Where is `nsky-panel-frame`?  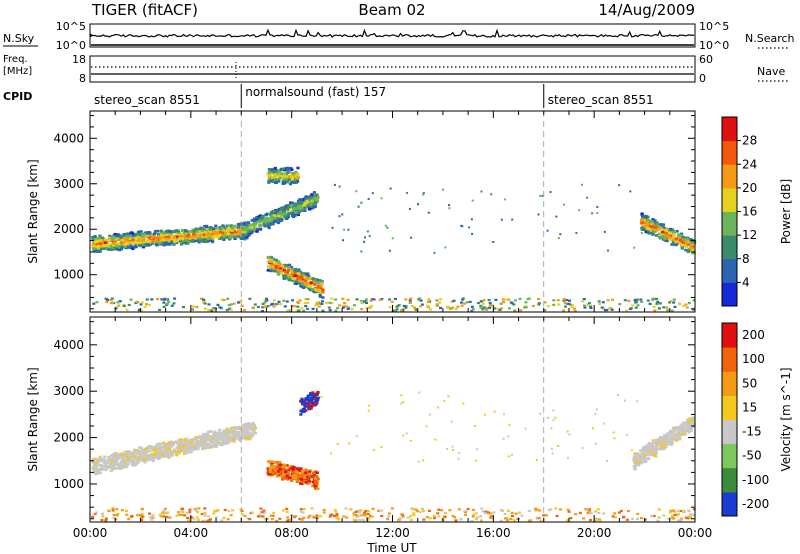 nsky-panel-frame is located at coordinates (392, 35).